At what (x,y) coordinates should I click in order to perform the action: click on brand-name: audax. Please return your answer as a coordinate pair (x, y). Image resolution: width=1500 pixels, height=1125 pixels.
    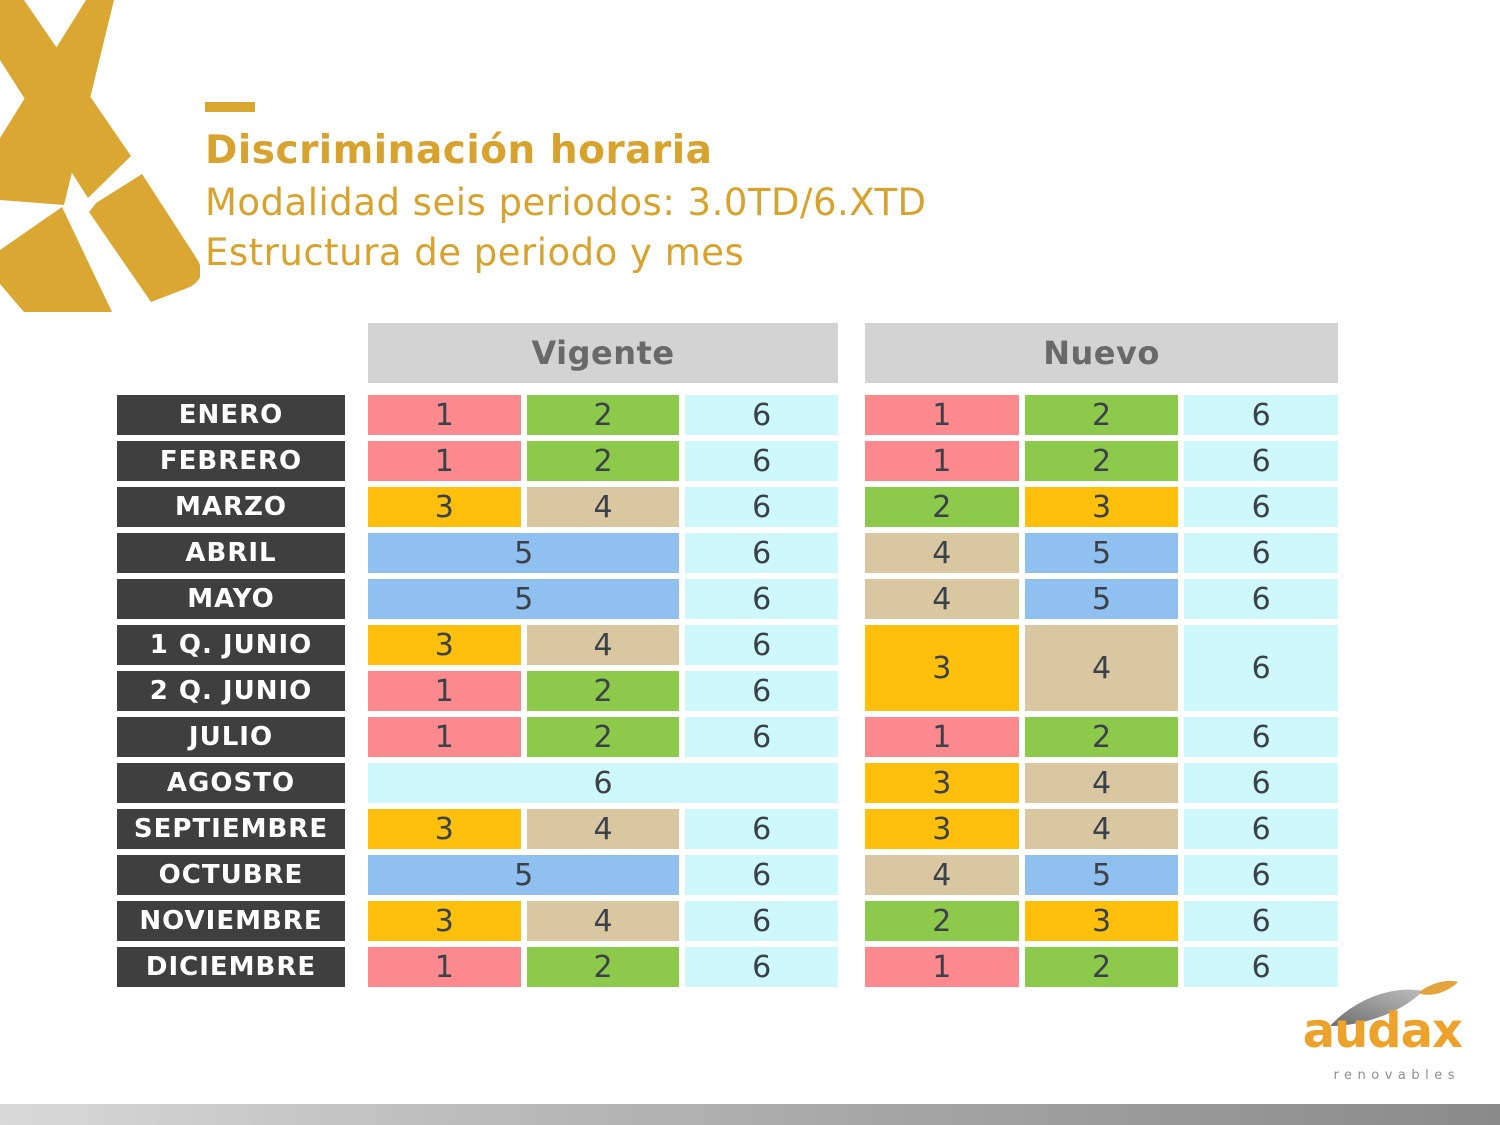
    Looking at the image, I should click on (1382, 1031).